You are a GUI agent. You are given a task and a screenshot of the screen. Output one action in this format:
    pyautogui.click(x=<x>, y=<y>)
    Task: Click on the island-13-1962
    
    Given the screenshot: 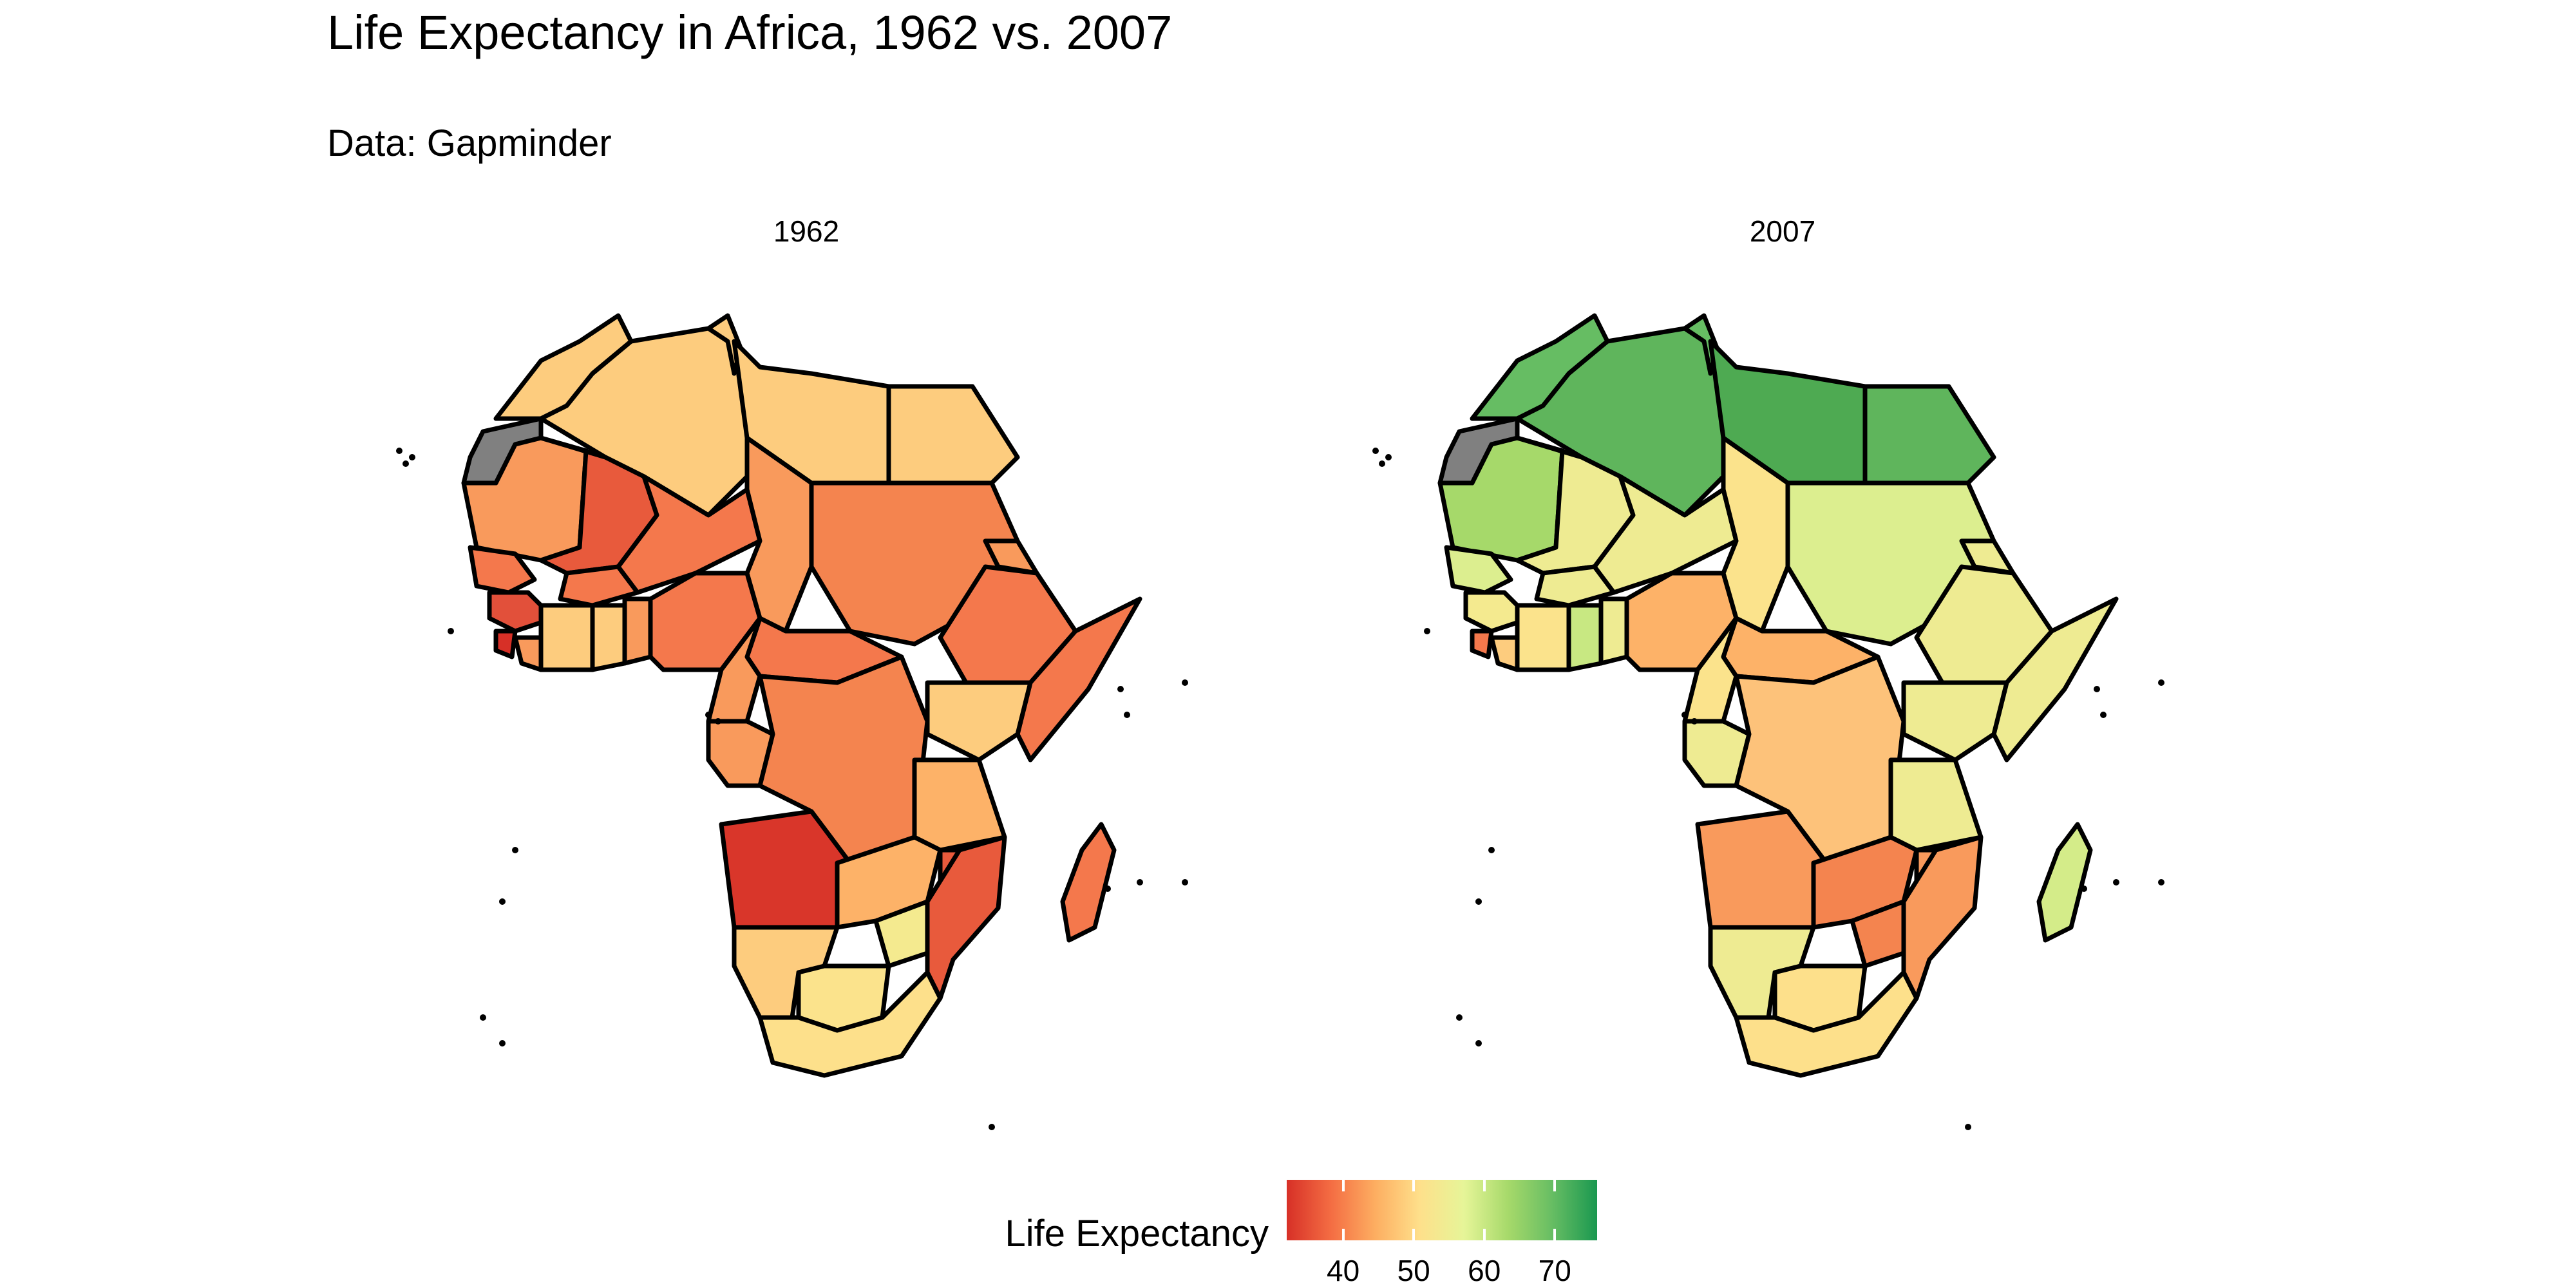 What is the action you would take?
    pyautogui.click(x=1185, y=683)
    